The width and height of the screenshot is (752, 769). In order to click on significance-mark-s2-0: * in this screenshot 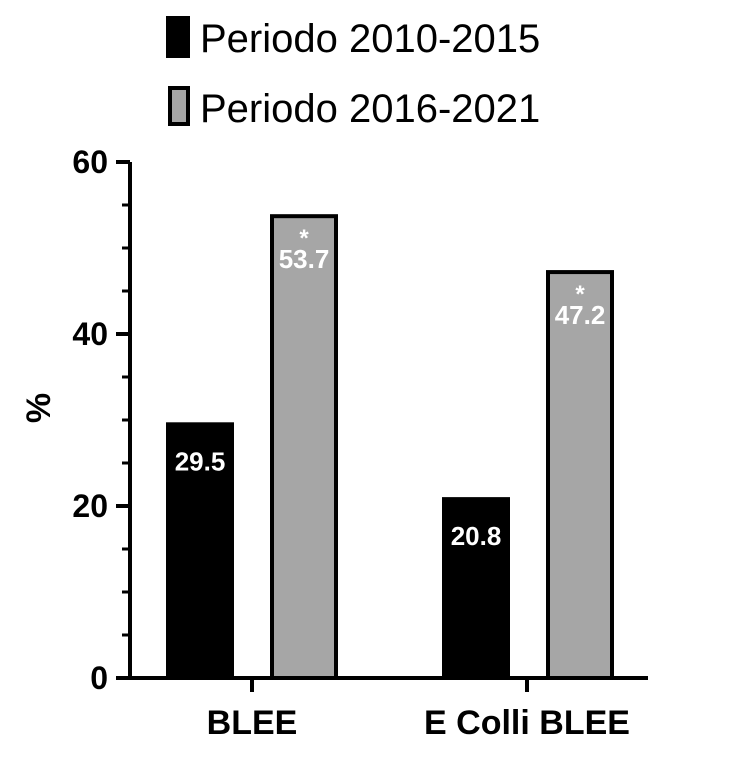, I will do `click(304, 238)`.